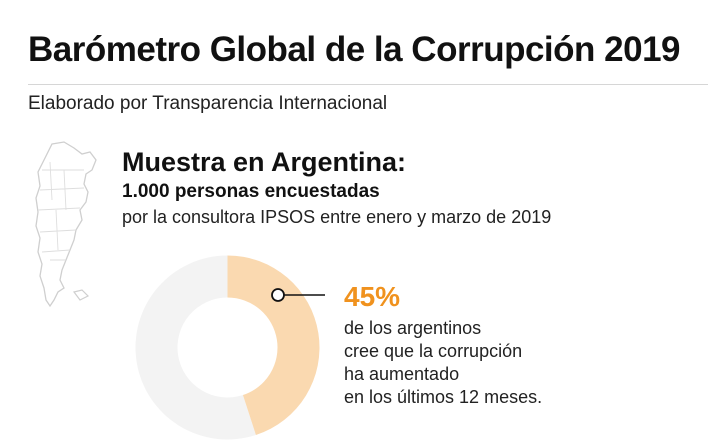 The width and height of the screenshot is (720, 445). What do you see at coordinates (433, 351) in the screenshot?
I see `stat-line-2: cree que la corrupción` at bounding box center [433, 351].